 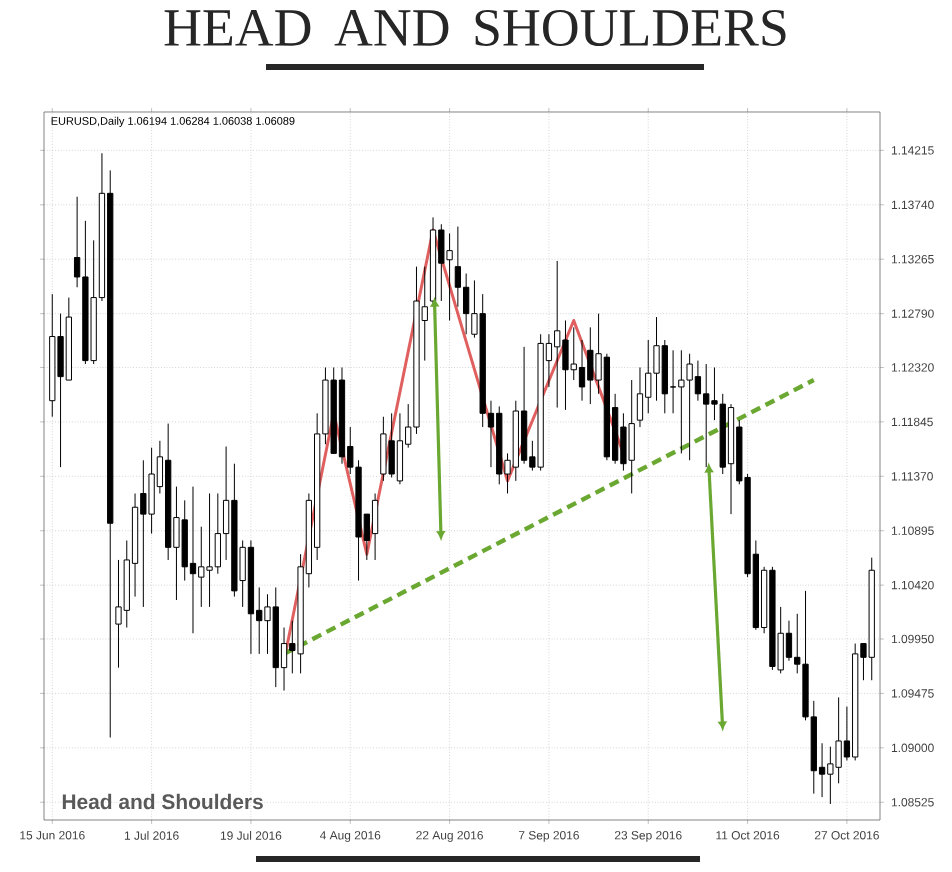 What do you see at coordinates (162, 801) in the screenshot?
I see `annotation: Head and Shoulders` at bounding box center [162, 801].